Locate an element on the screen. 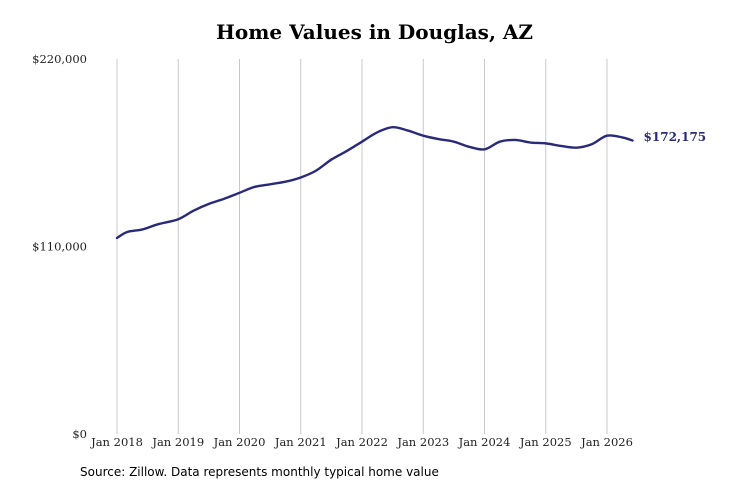 The height and width of the screenshot is (487, 731). end-value-labels: $172,175 is located at coordinates (675, 137).